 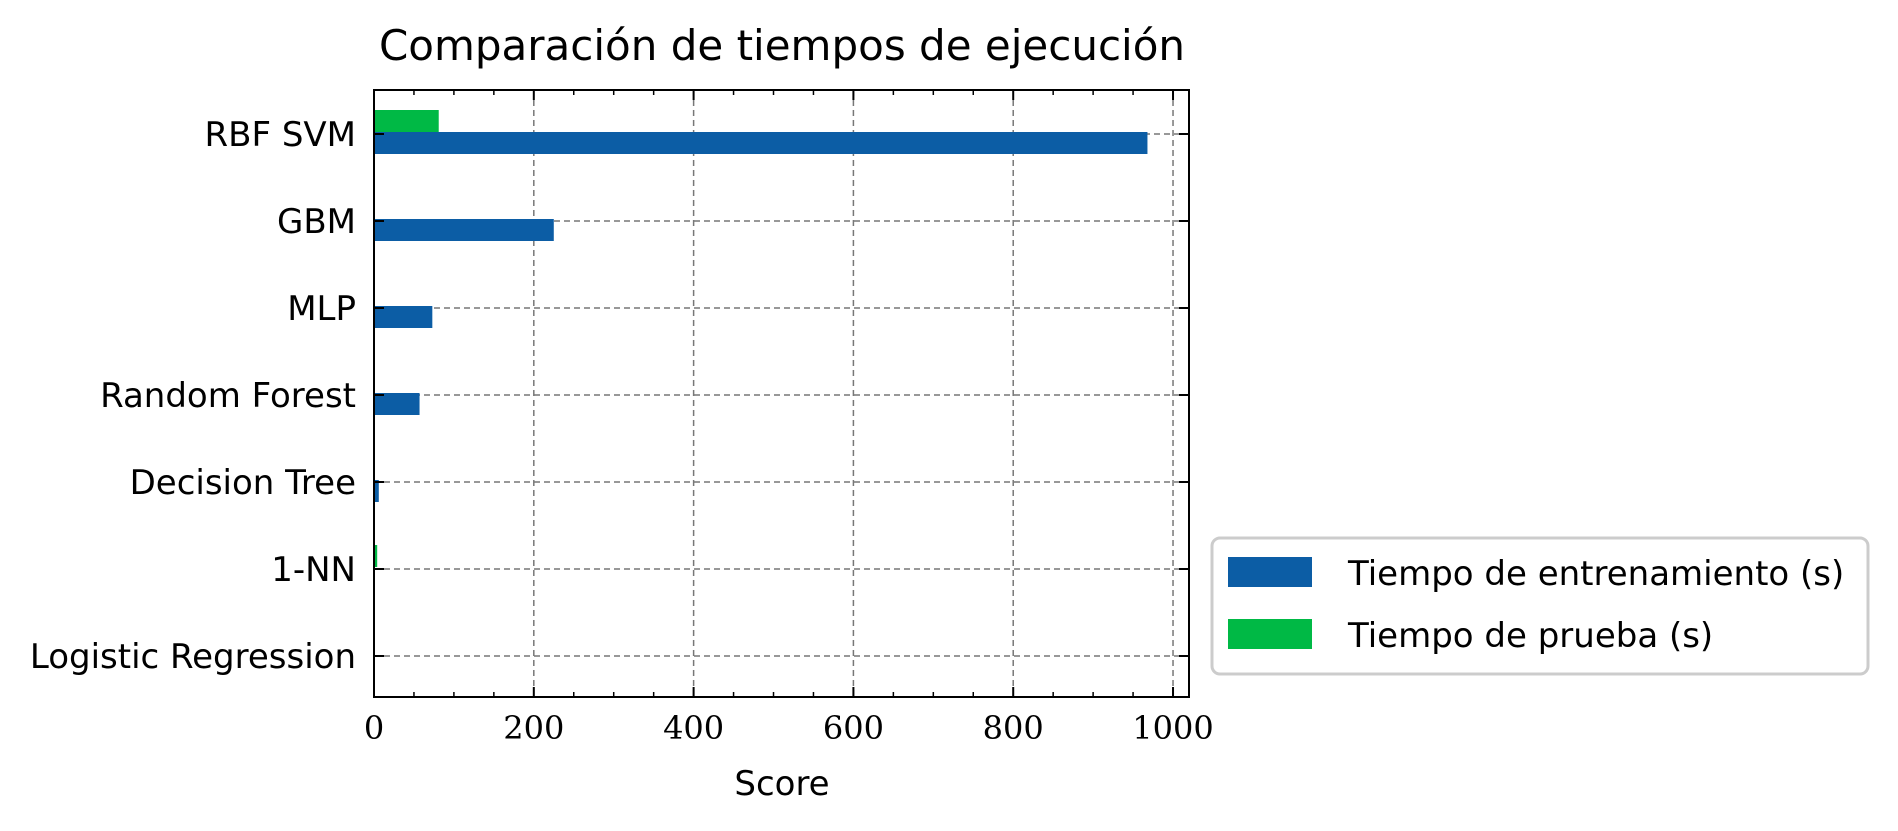 What do you see at coordinates (243, 483) in the screenshot?
I see `category-label: Decision Tree` at bounding box center [243, 483].